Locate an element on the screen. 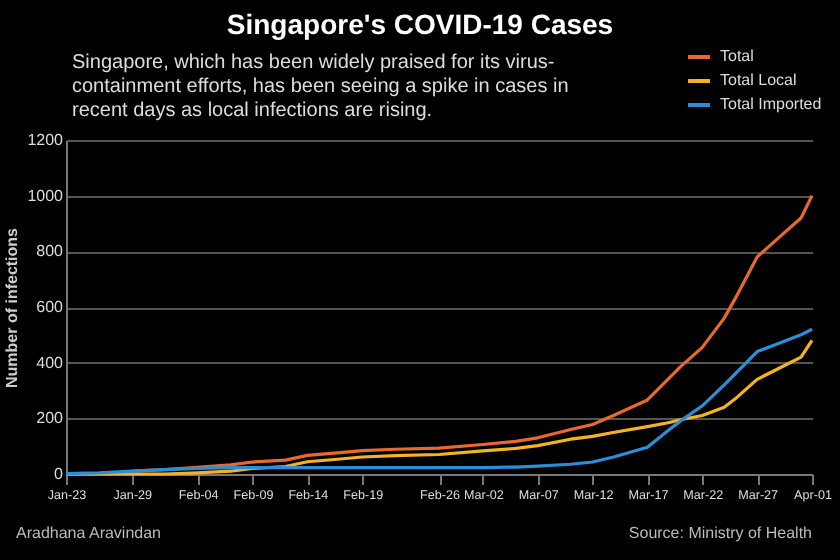 This screenshot has height=560, width=840. y-tick-label: 0 is located at coordinates (59, 474).